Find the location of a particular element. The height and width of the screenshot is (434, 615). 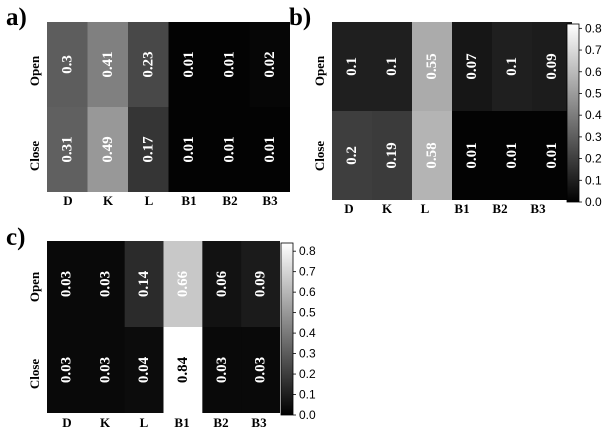

col-label-a-b3: B3 is located at coordinates (270, 200).